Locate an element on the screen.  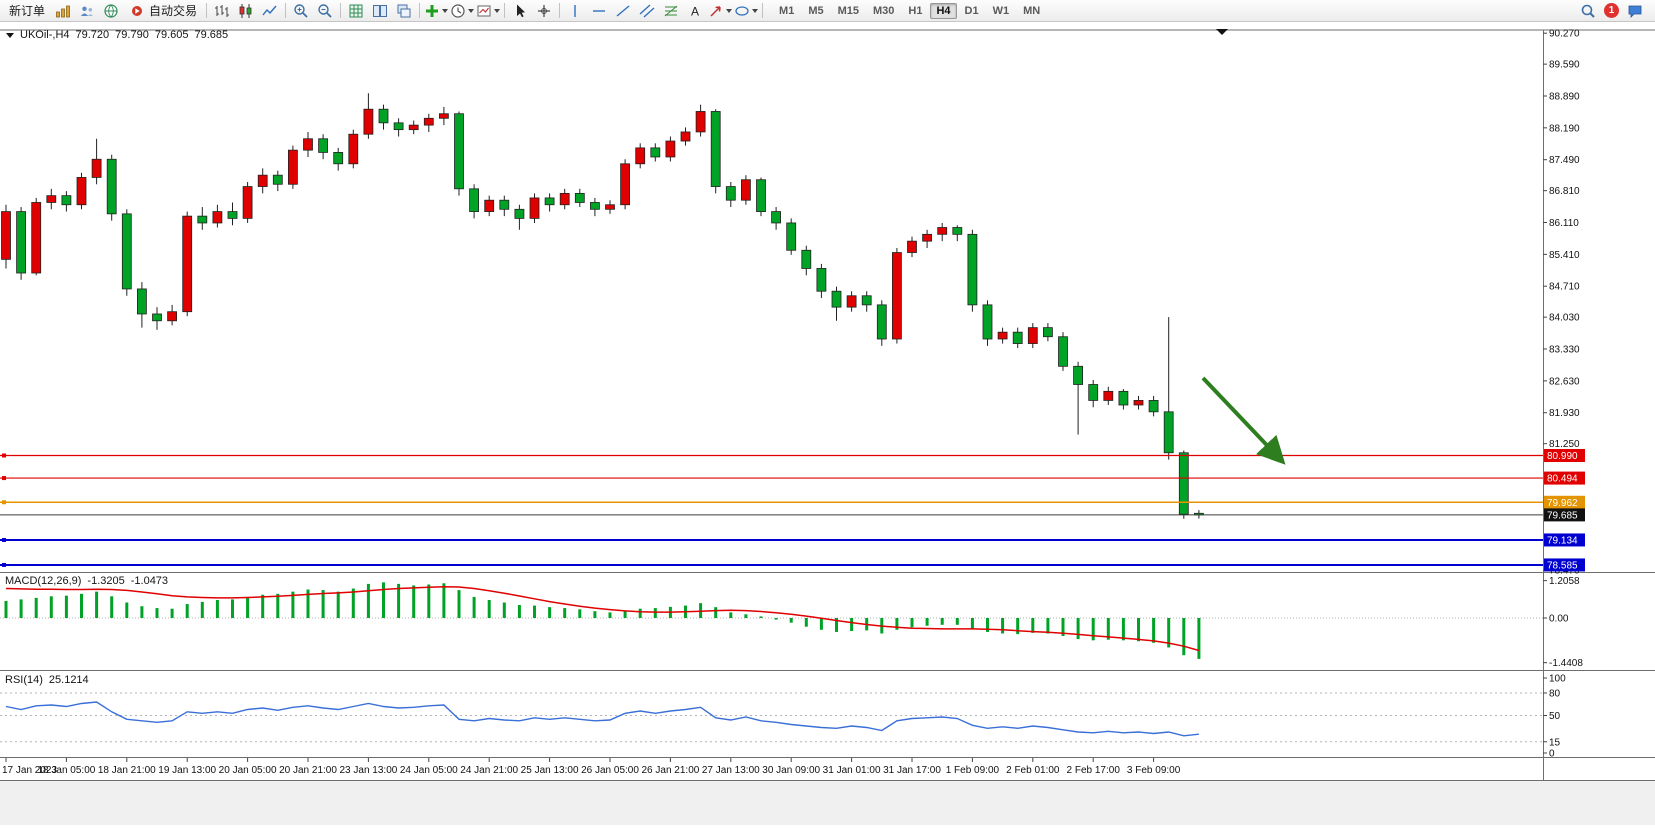
price-axis-label: 86.810 is located at coordinates (1564, 191).